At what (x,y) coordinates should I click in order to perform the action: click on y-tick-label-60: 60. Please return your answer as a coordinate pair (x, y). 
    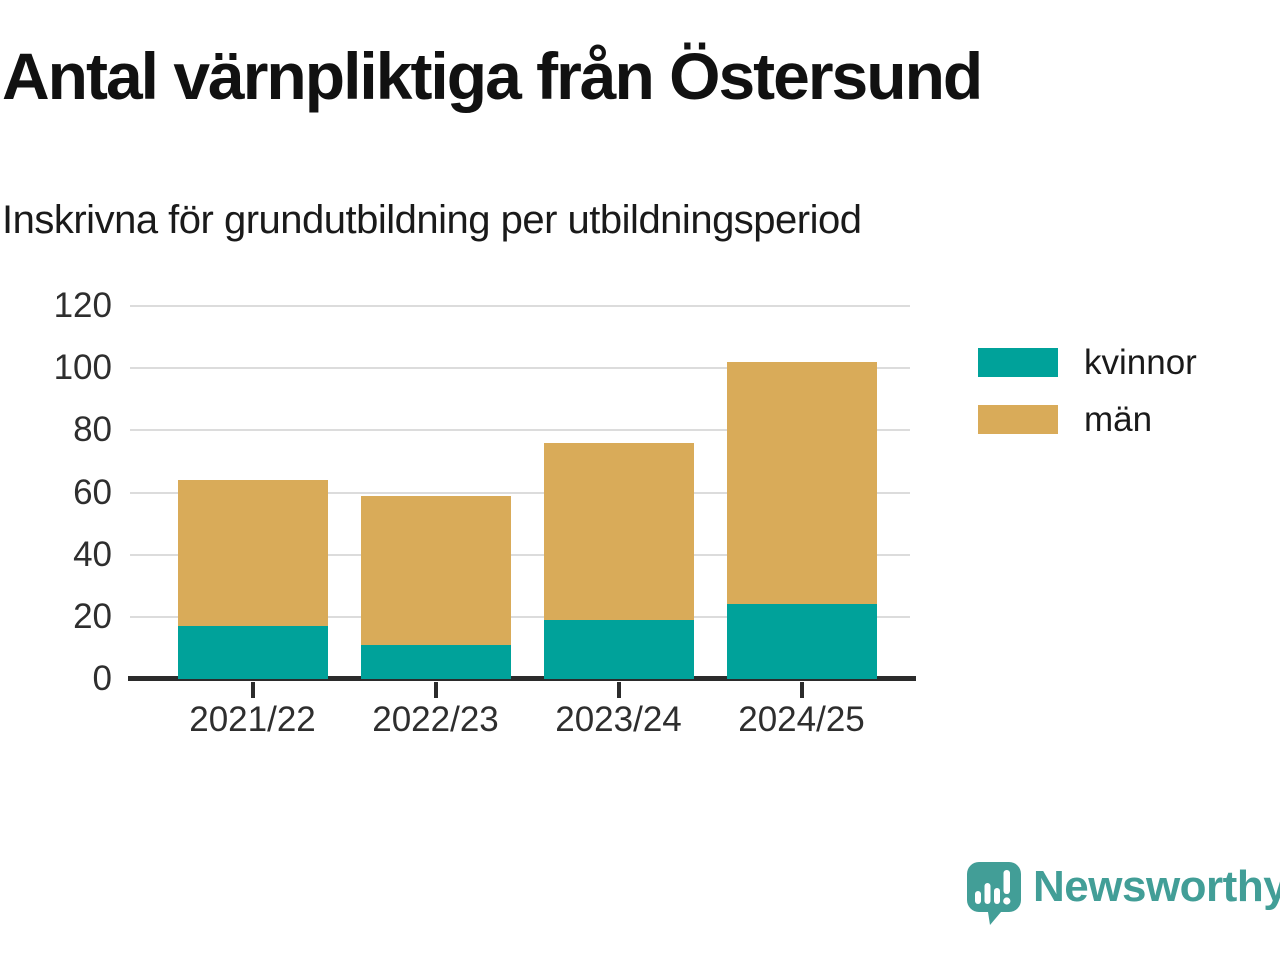
    Looking at the image, I should click on (92, 492).